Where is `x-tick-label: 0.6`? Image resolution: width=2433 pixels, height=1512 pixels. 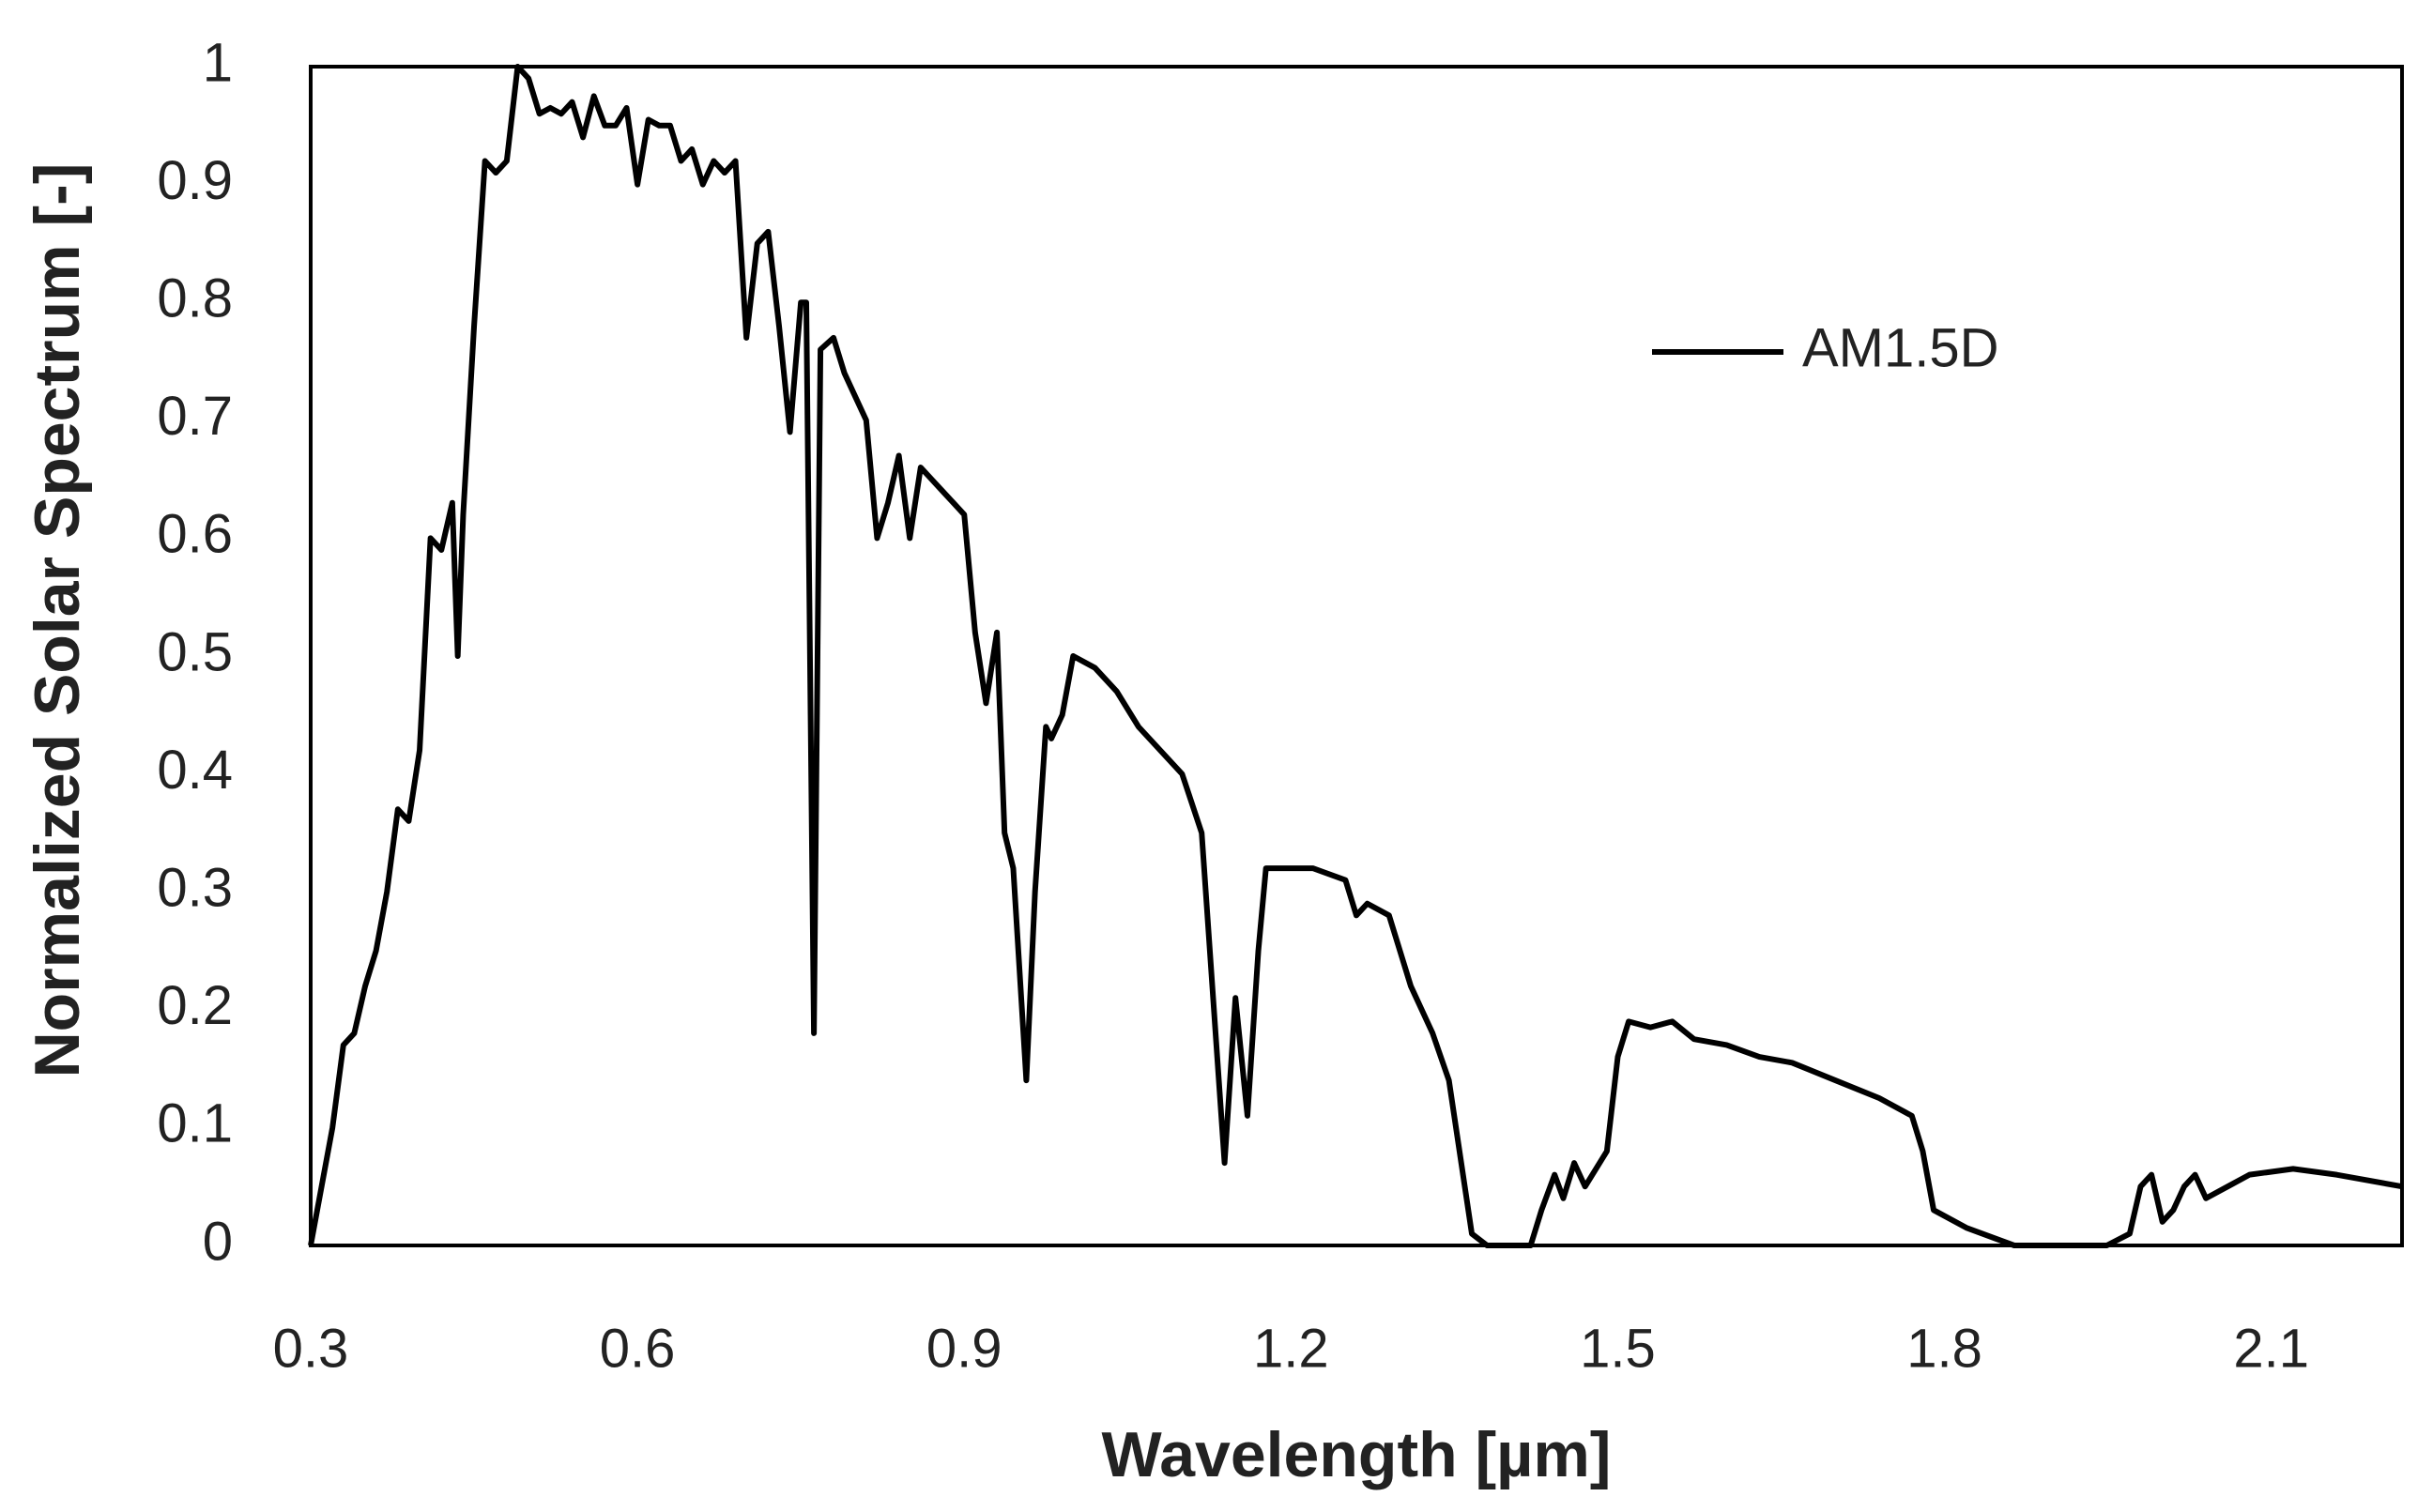
x-tick-label: 0.6 is located at coordinates (638, 1348).